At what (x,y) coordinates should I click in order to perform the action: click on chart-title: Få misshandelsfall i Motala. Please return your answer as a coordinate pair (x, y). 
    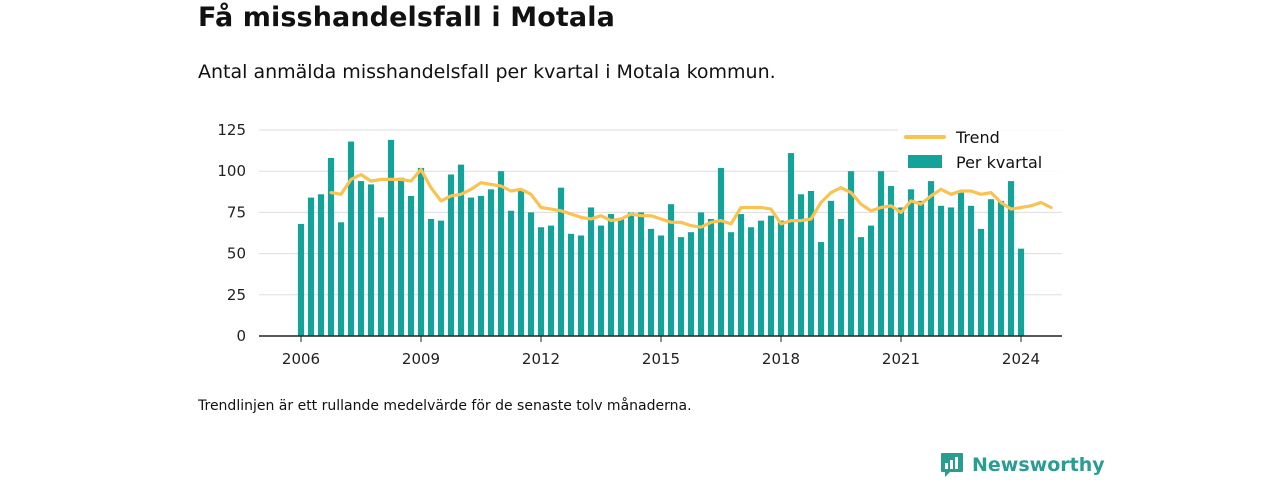
    Looking at the image, I should click on (406, 17).